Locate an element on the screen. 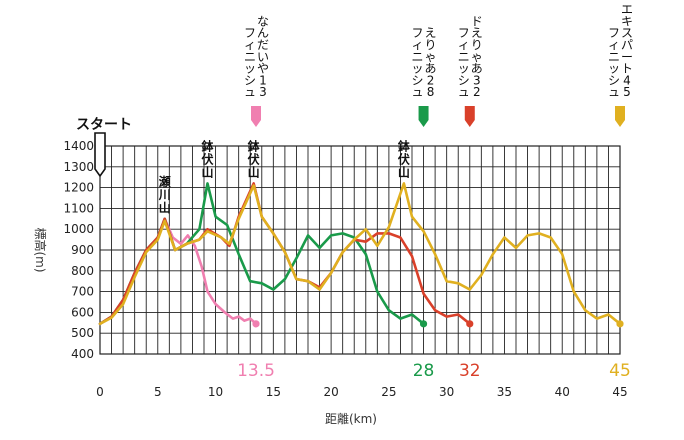 This screenshot has width=684, height=440. finish-label-1: シ is located at coordinates (418, 80).